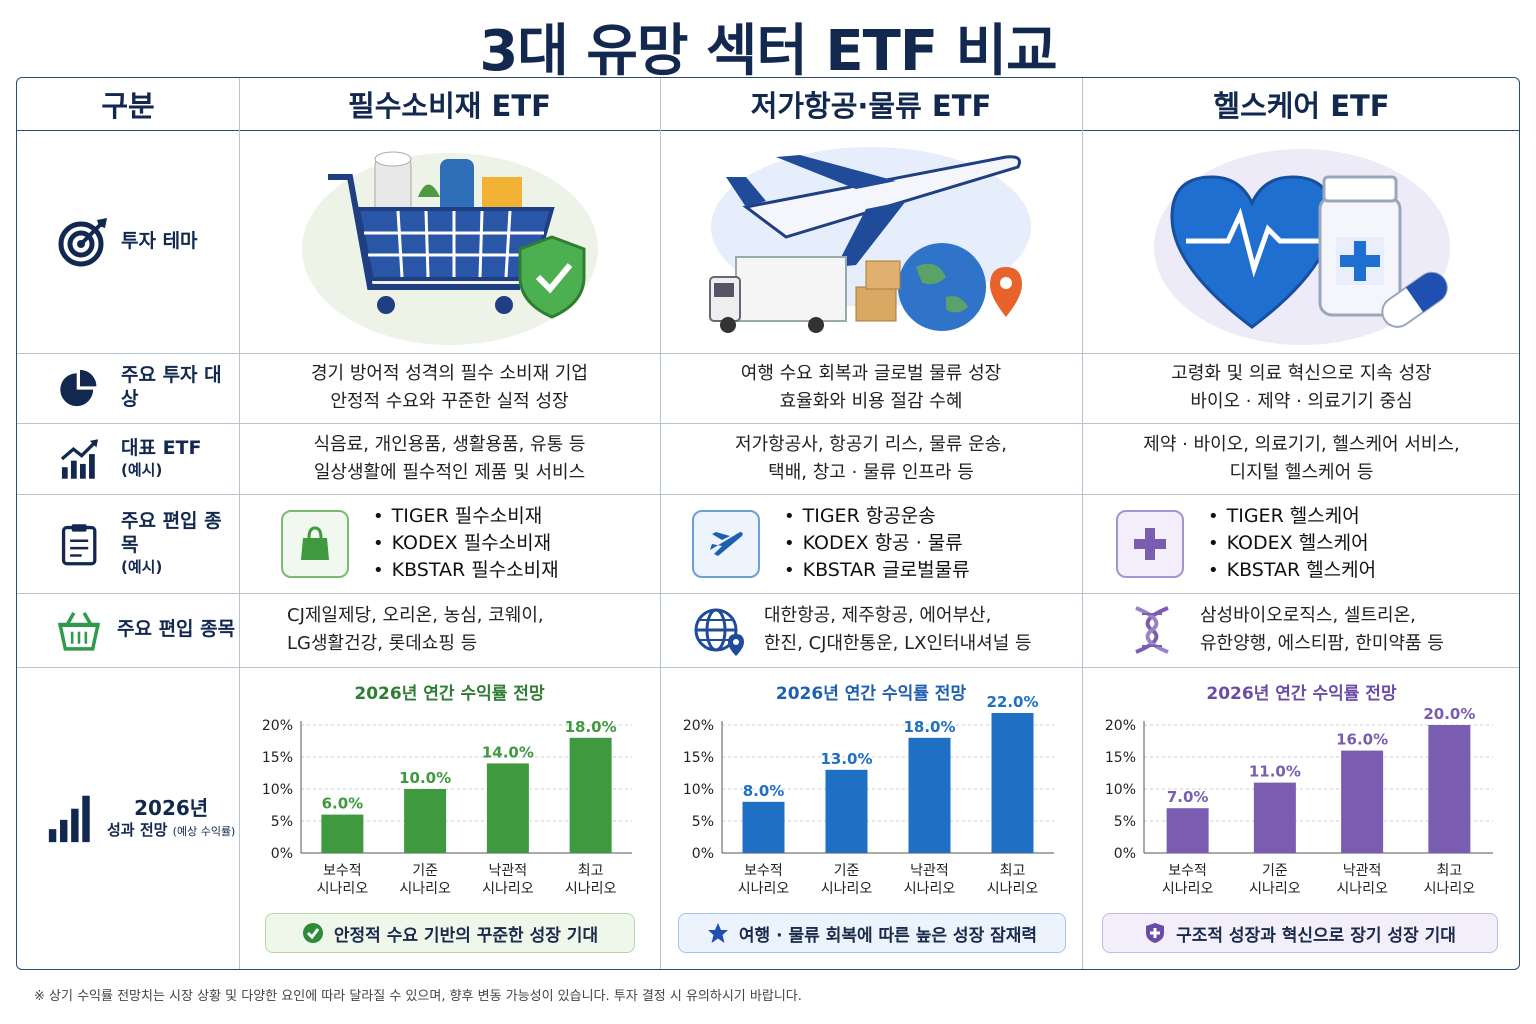 This screenshot has width=1536, height=1024. What do you see at coordinates (1449, 714) in the screenshot?
I see `data-label: 20.0%` at bounding box center [1449, 714].